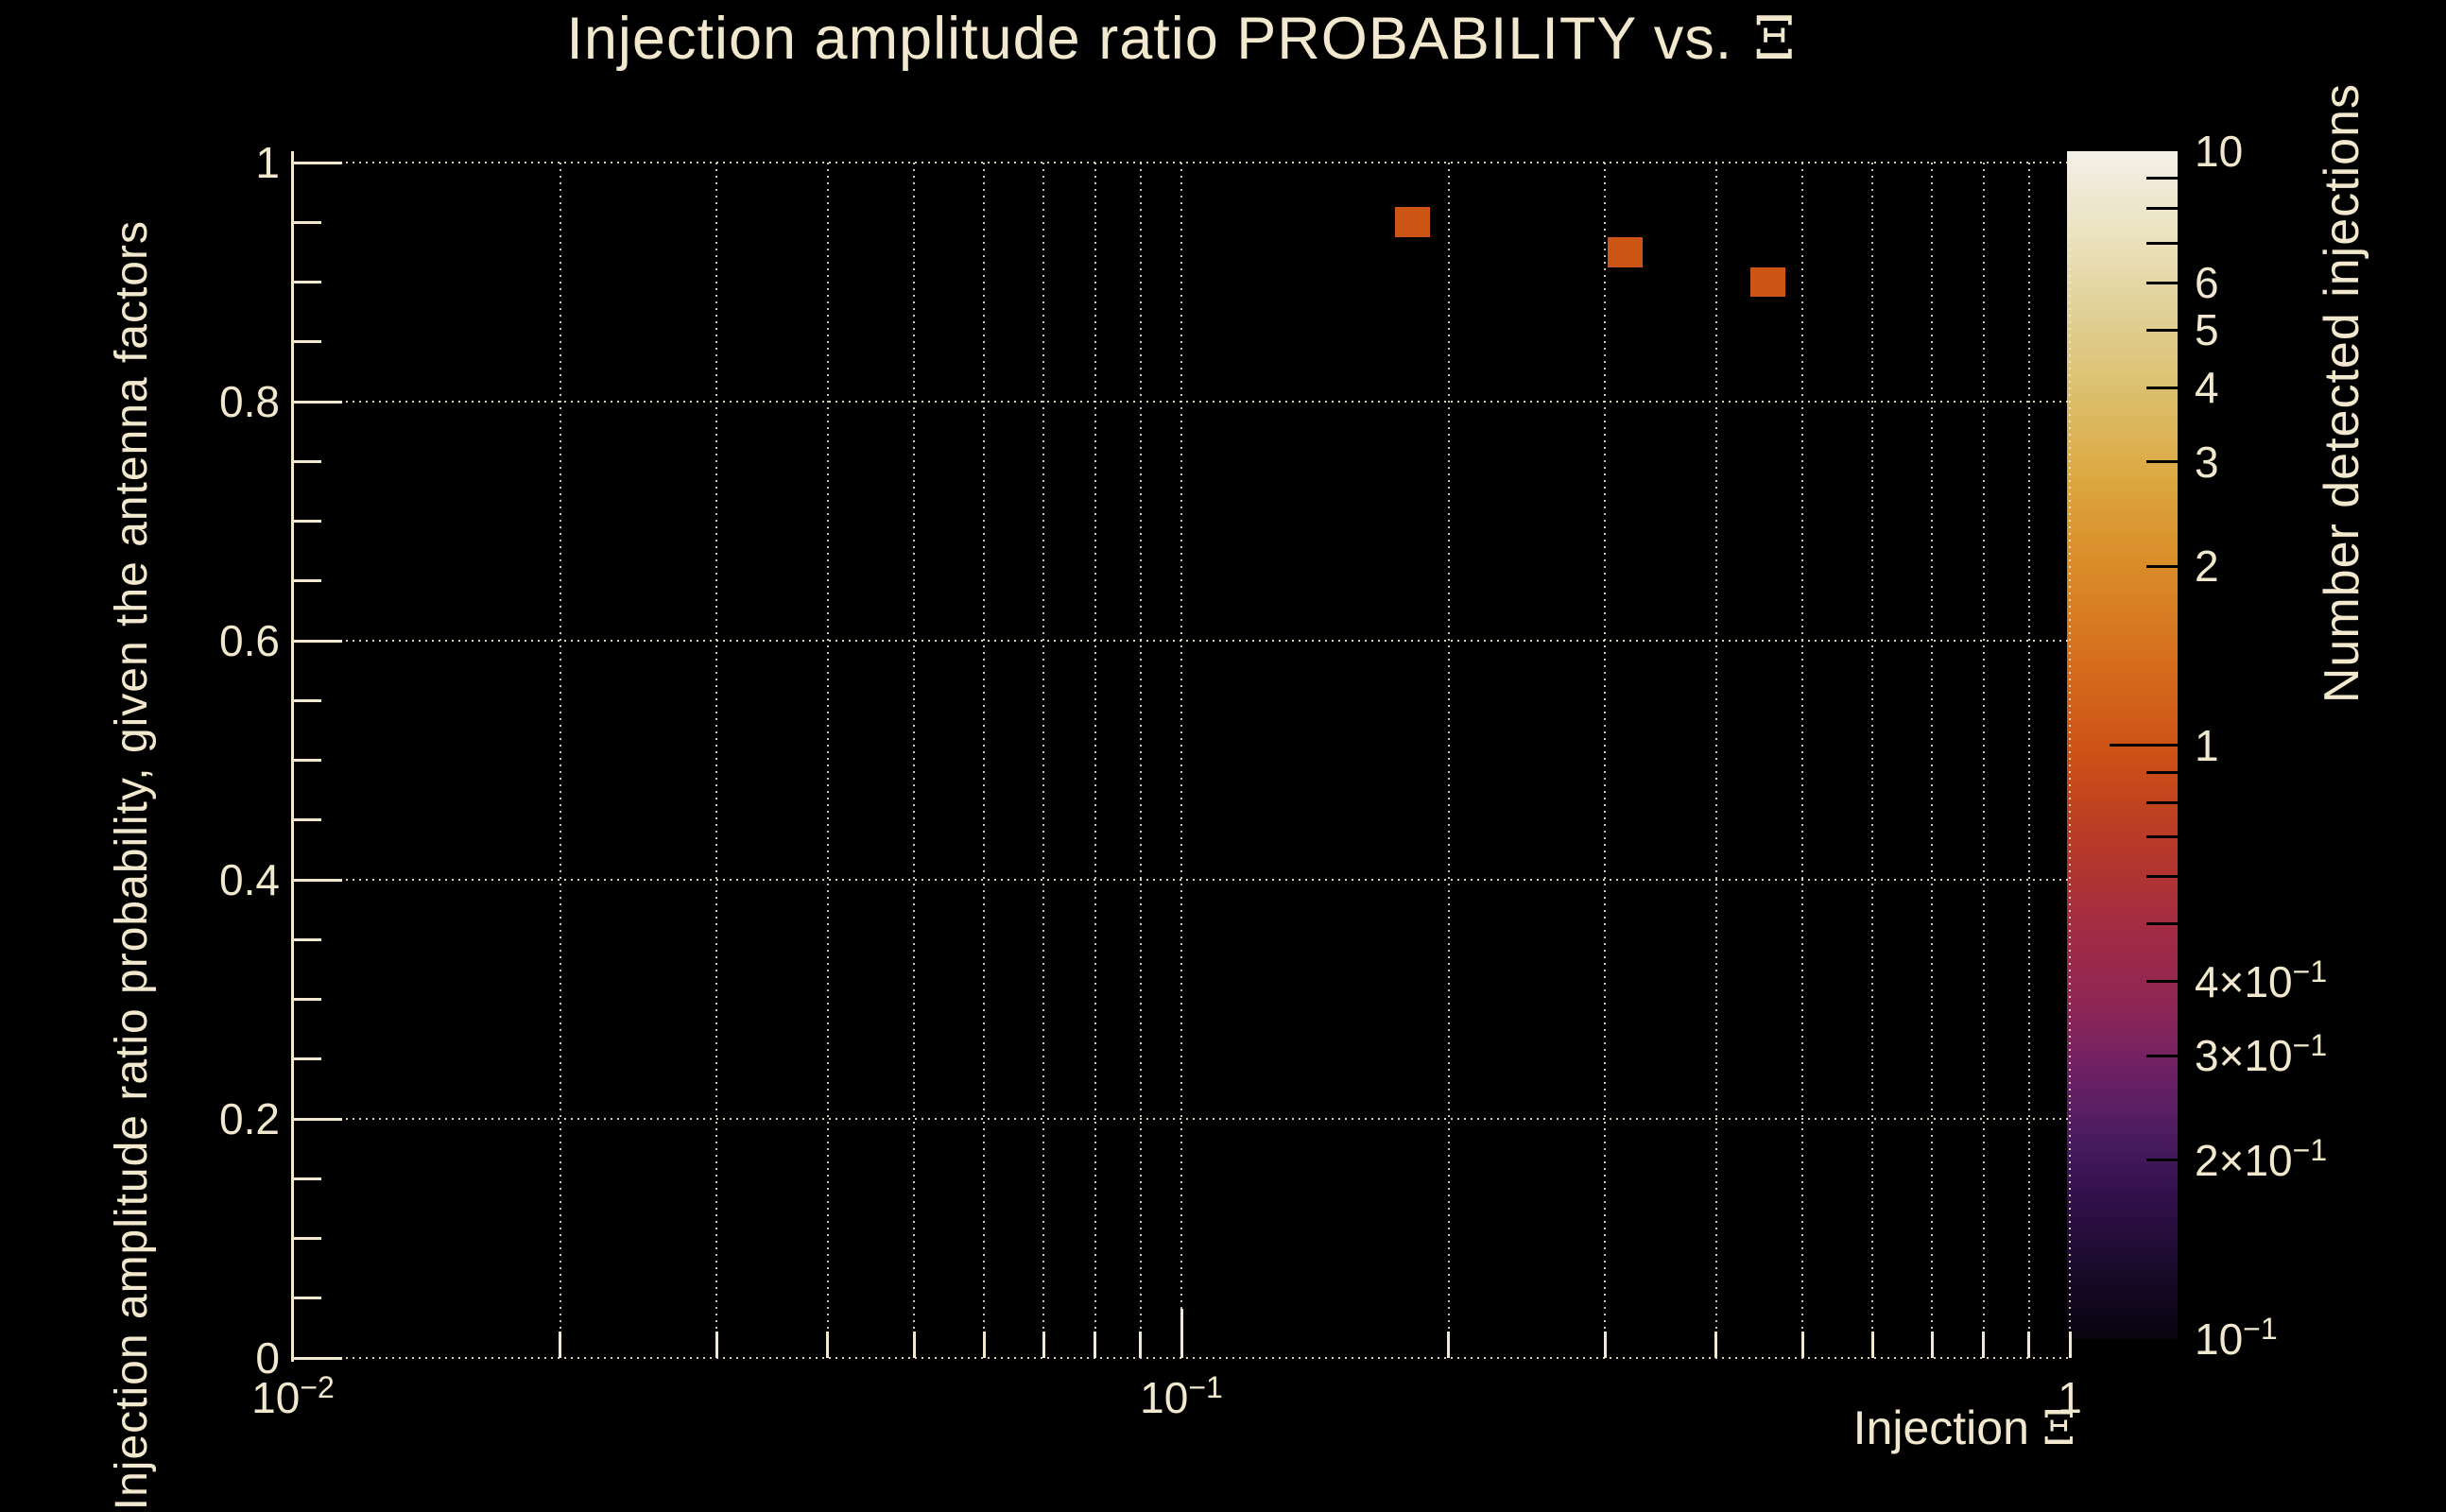 The width and height of the screenshot is (2446, 1512). What do you see at coordinates (249, 401) in the screenshot?
I see `y-tick-label: 0.8` at bounding box center [249, 401].